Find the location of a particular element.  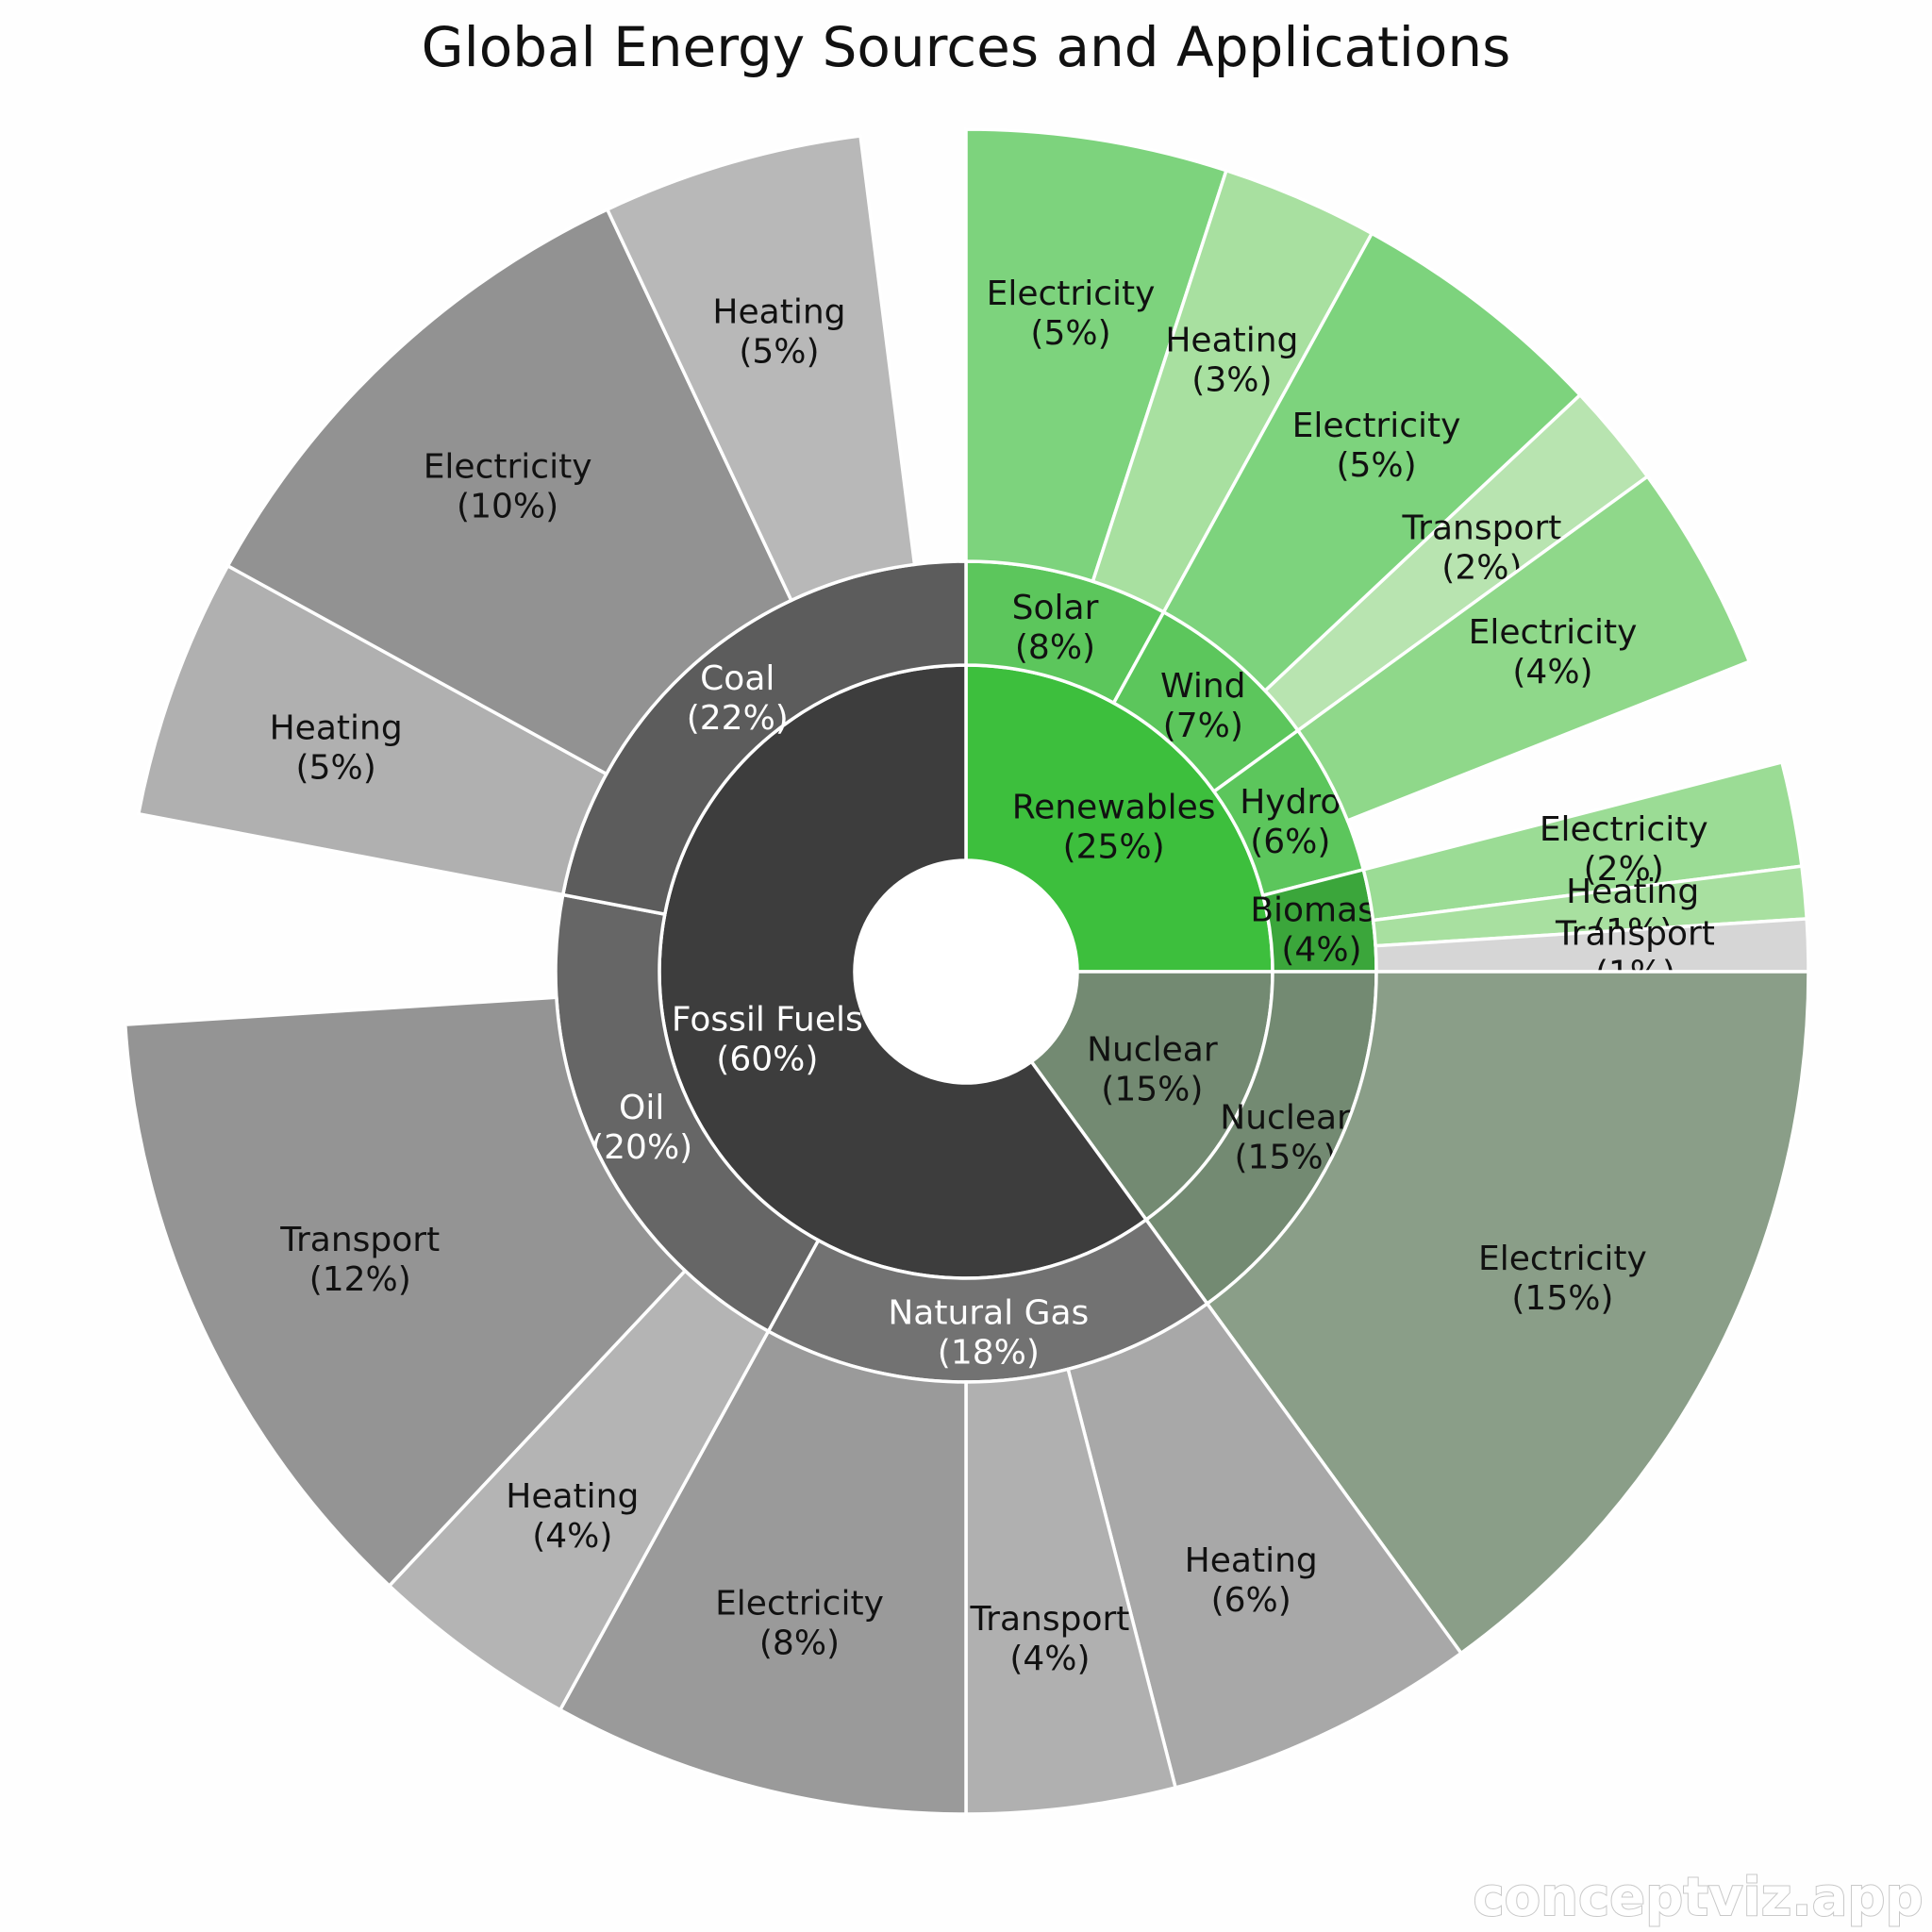

label-nuclear-nuclear: Nuclear (15%) is located at coordinates (1285, 1138).